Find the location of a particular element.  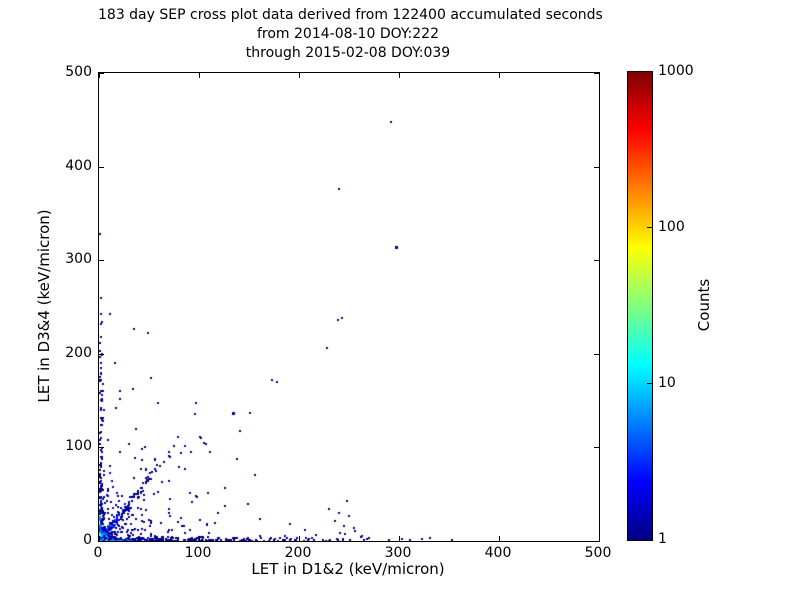

y-axis-label: LET in D3&4 (keV/micron) is located at coordinates (44, 306).